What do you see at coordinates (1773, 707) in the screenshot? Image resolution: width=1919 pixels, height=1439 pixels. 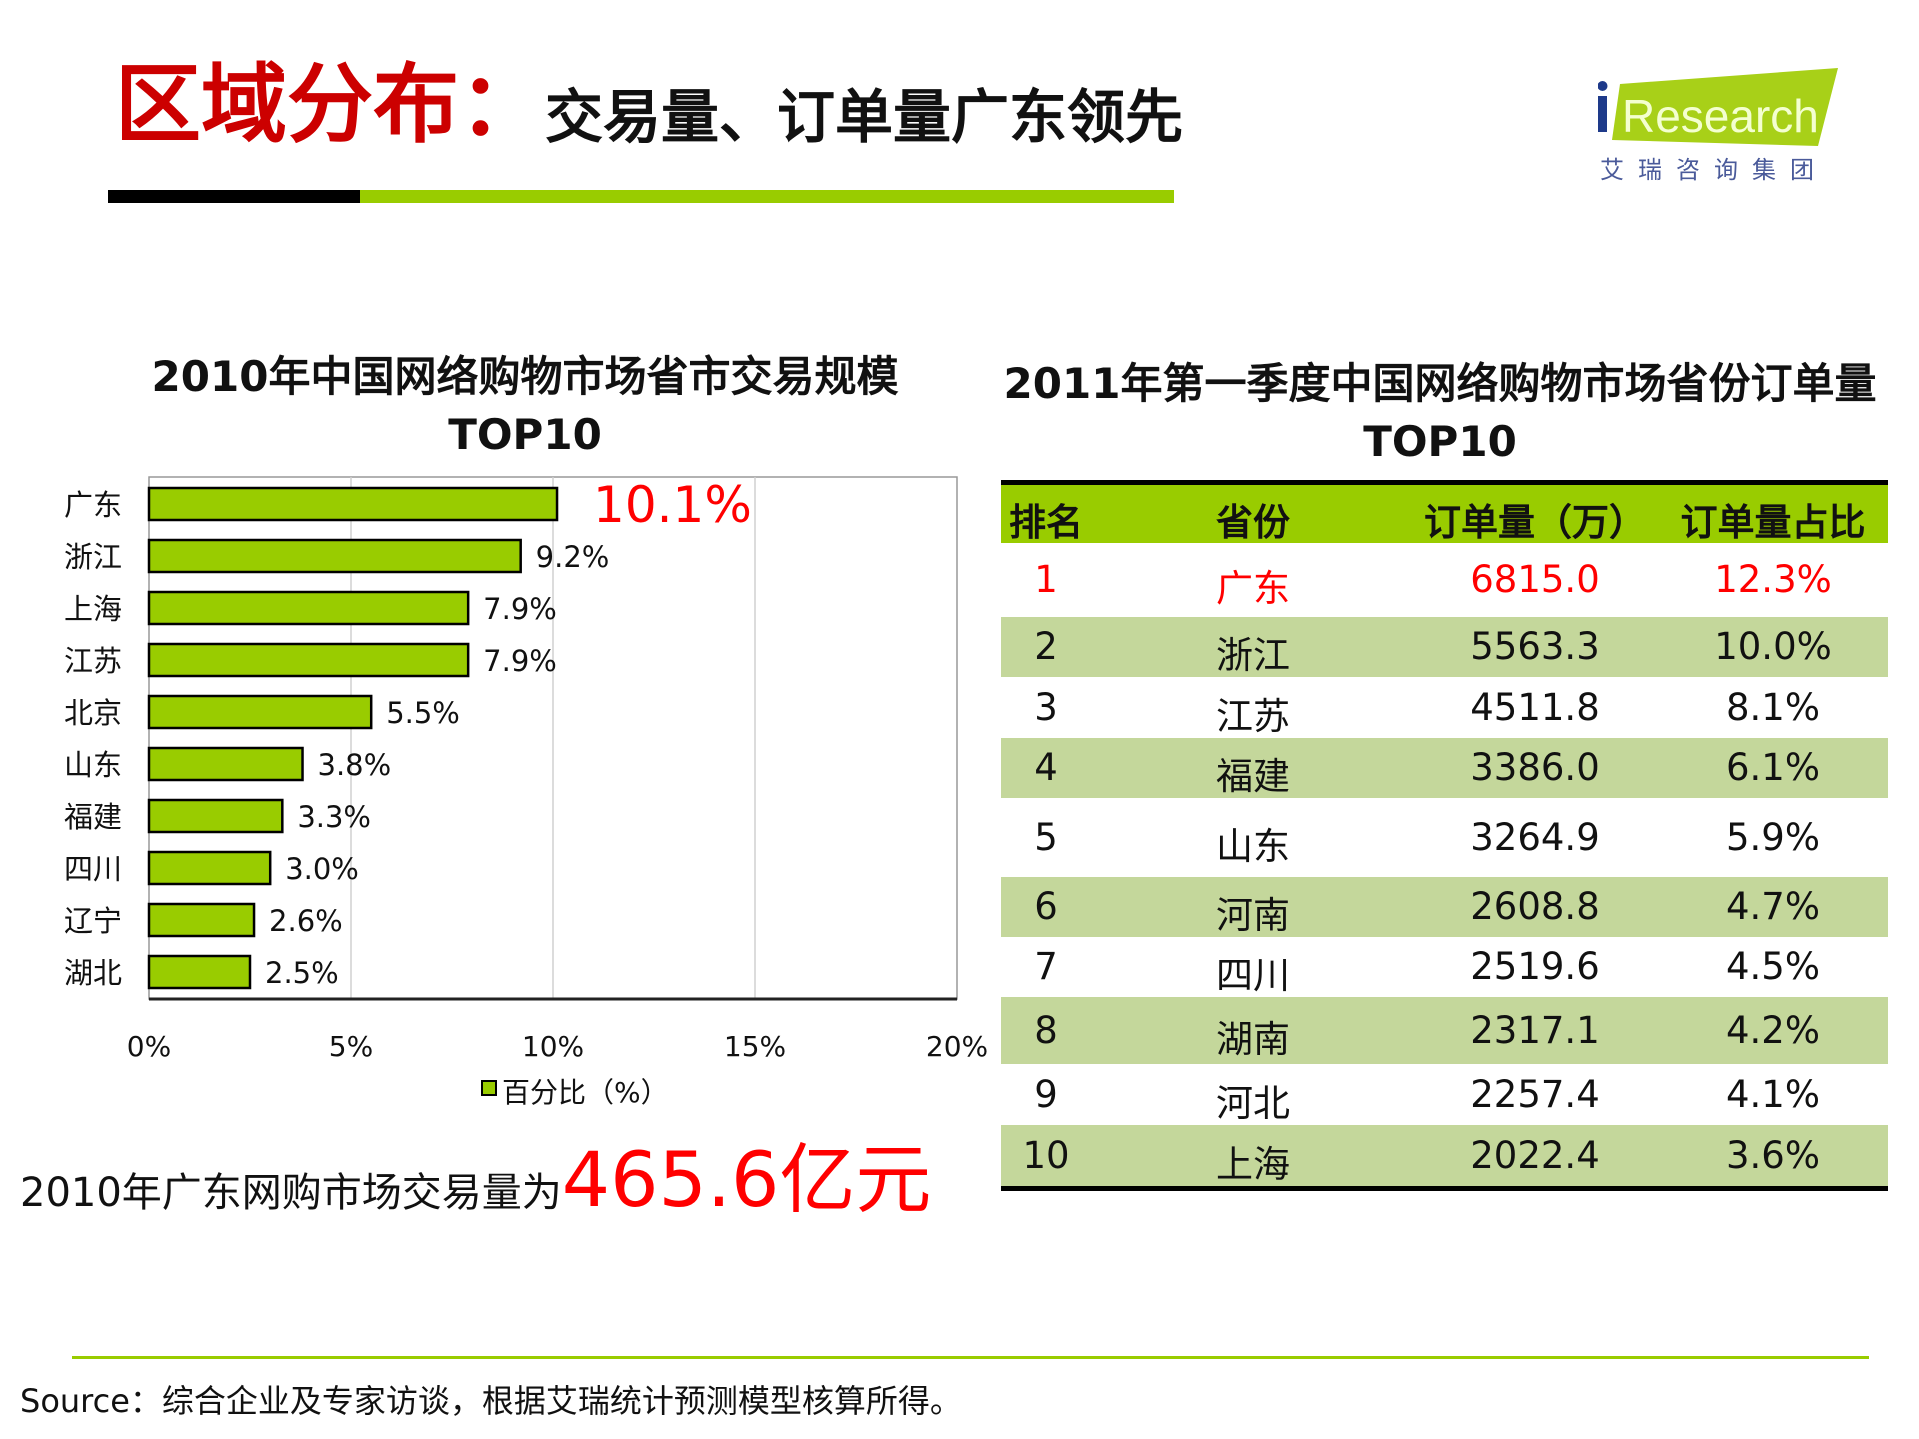 I see `cell: 8.1%` at bounding box center [1773, 707].